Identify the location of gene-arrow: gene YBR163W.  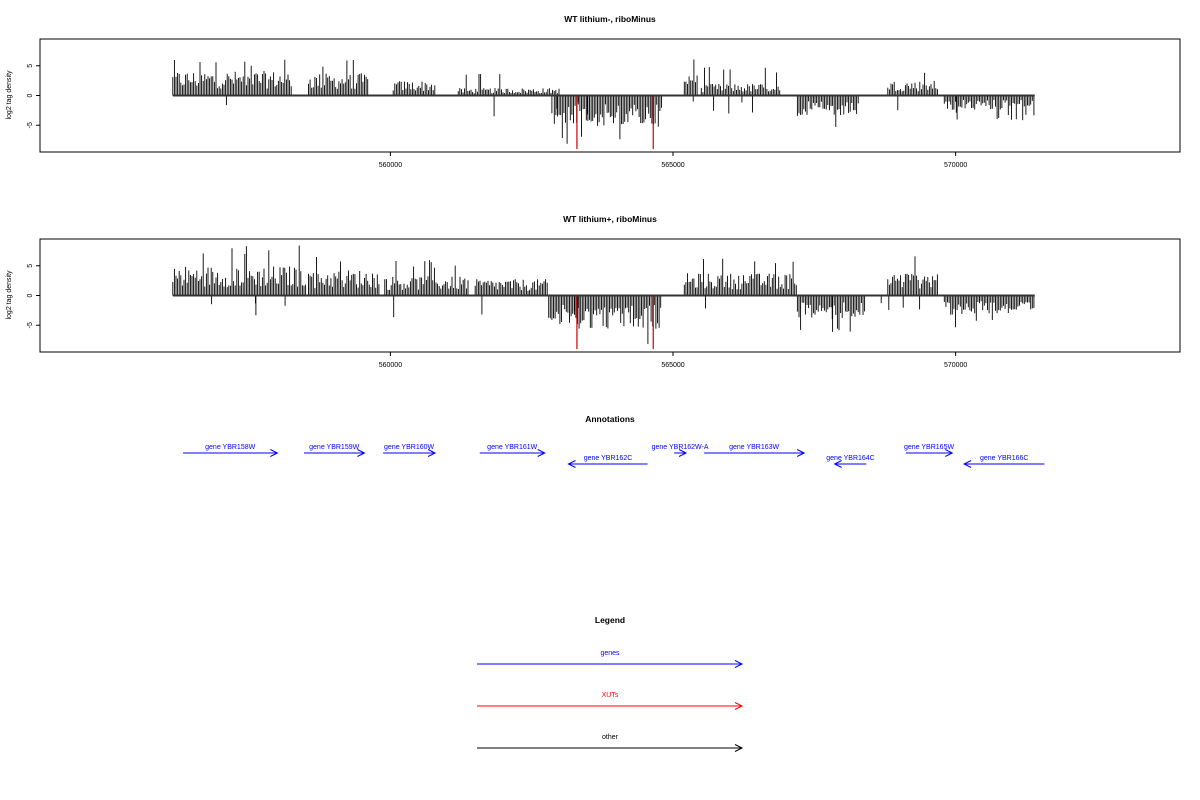
(755, 450).